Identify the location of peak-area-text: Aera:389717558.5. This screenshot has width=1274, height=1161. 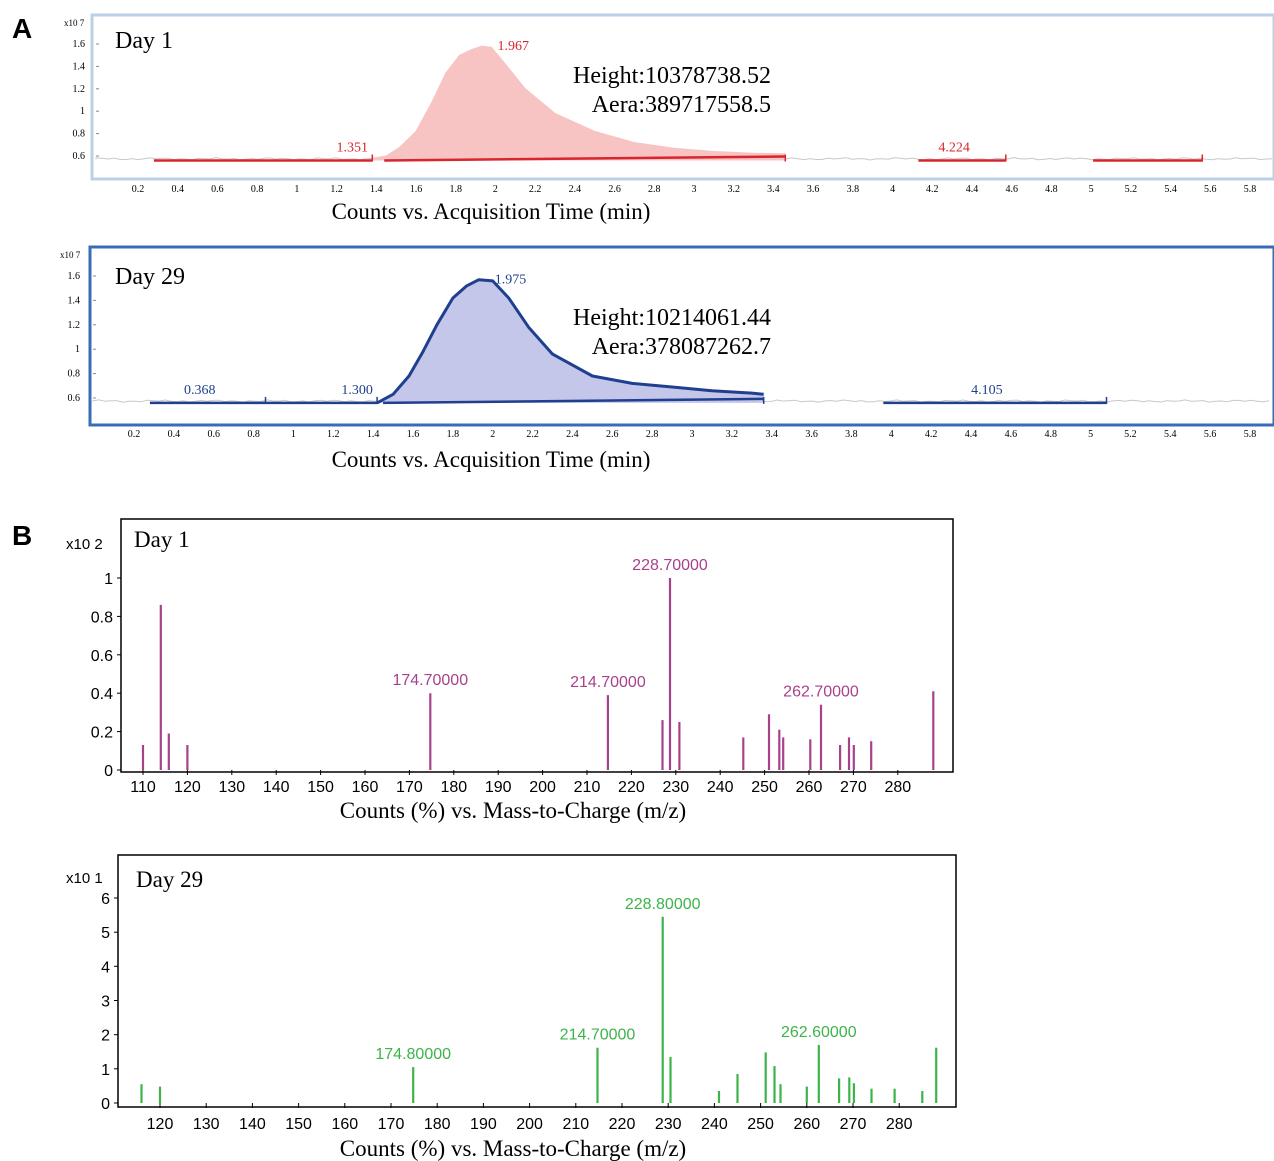
(681, 105).